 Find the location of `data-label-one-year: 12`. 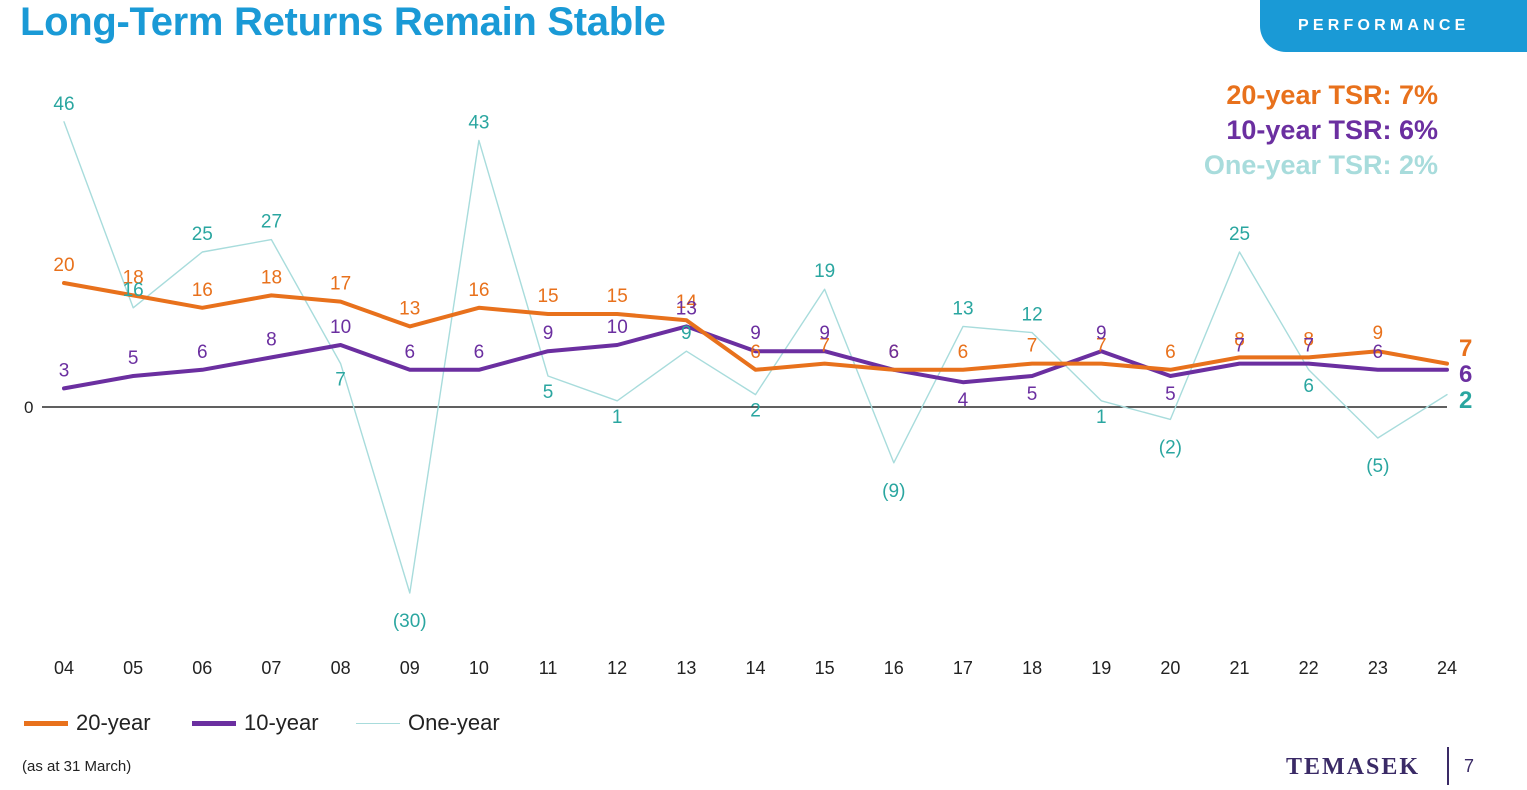

data-label-one-year: 12 is located at coordinates (1032, 315).